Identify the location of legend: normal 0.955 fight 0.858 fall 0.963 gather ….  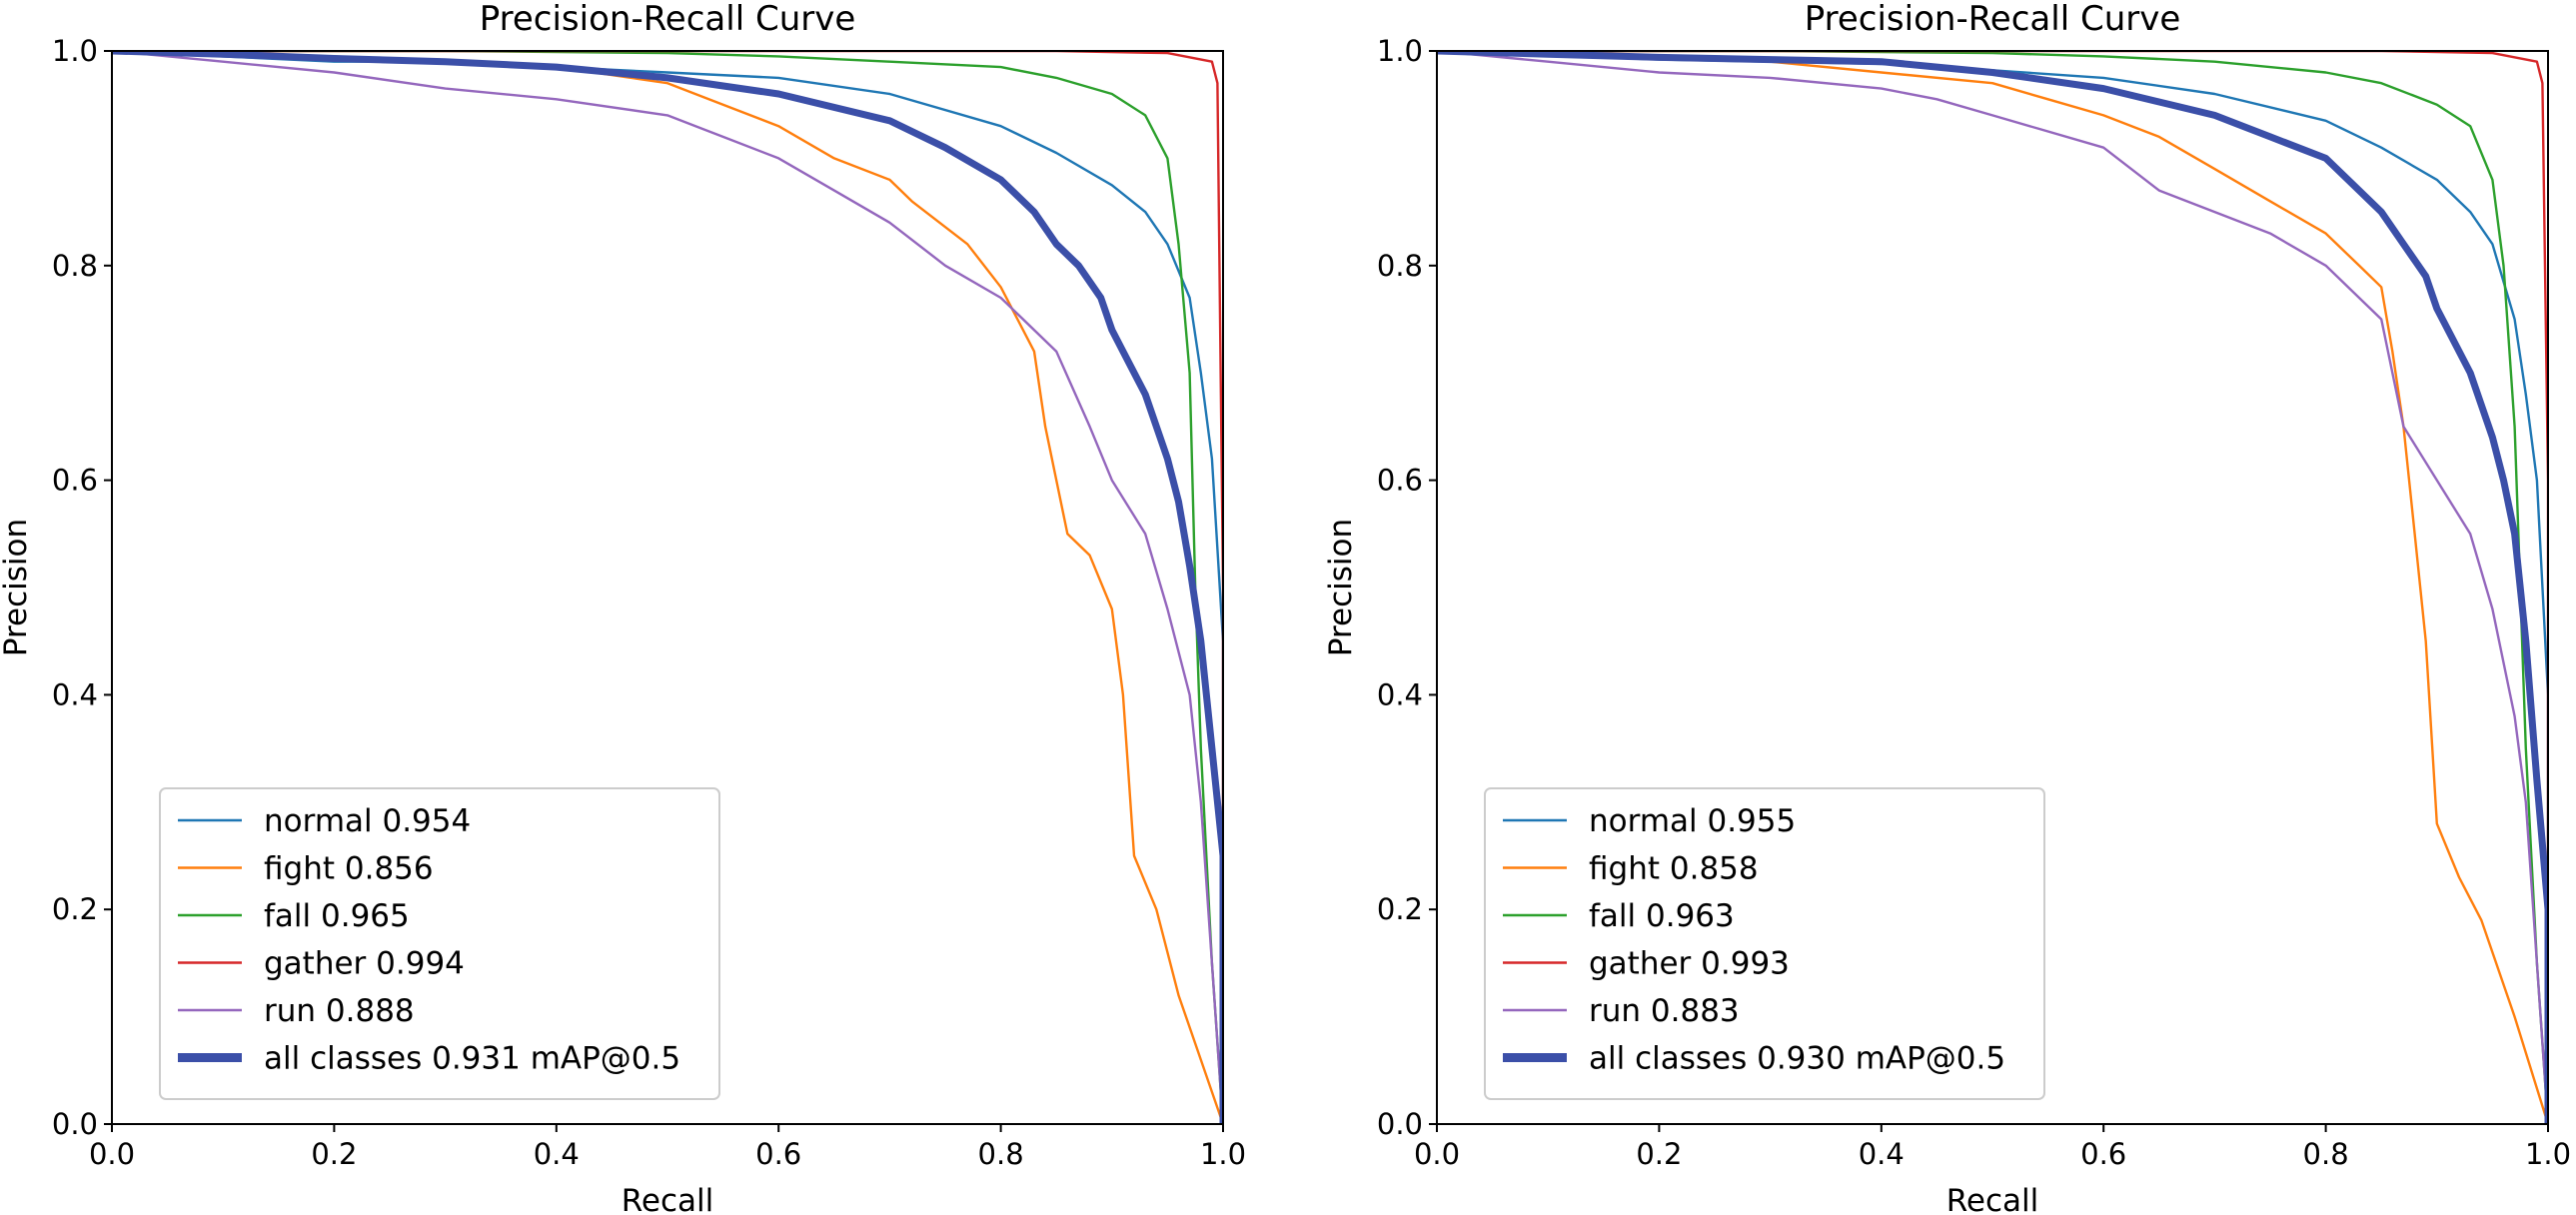
(1764, 944).